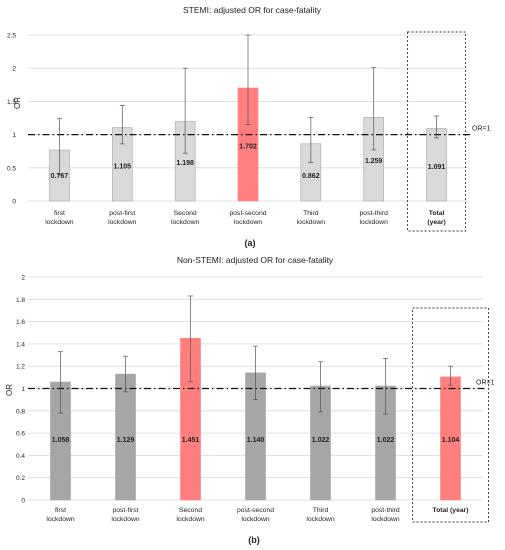  I want to click on data-label: 1.105, so click(123, 166).